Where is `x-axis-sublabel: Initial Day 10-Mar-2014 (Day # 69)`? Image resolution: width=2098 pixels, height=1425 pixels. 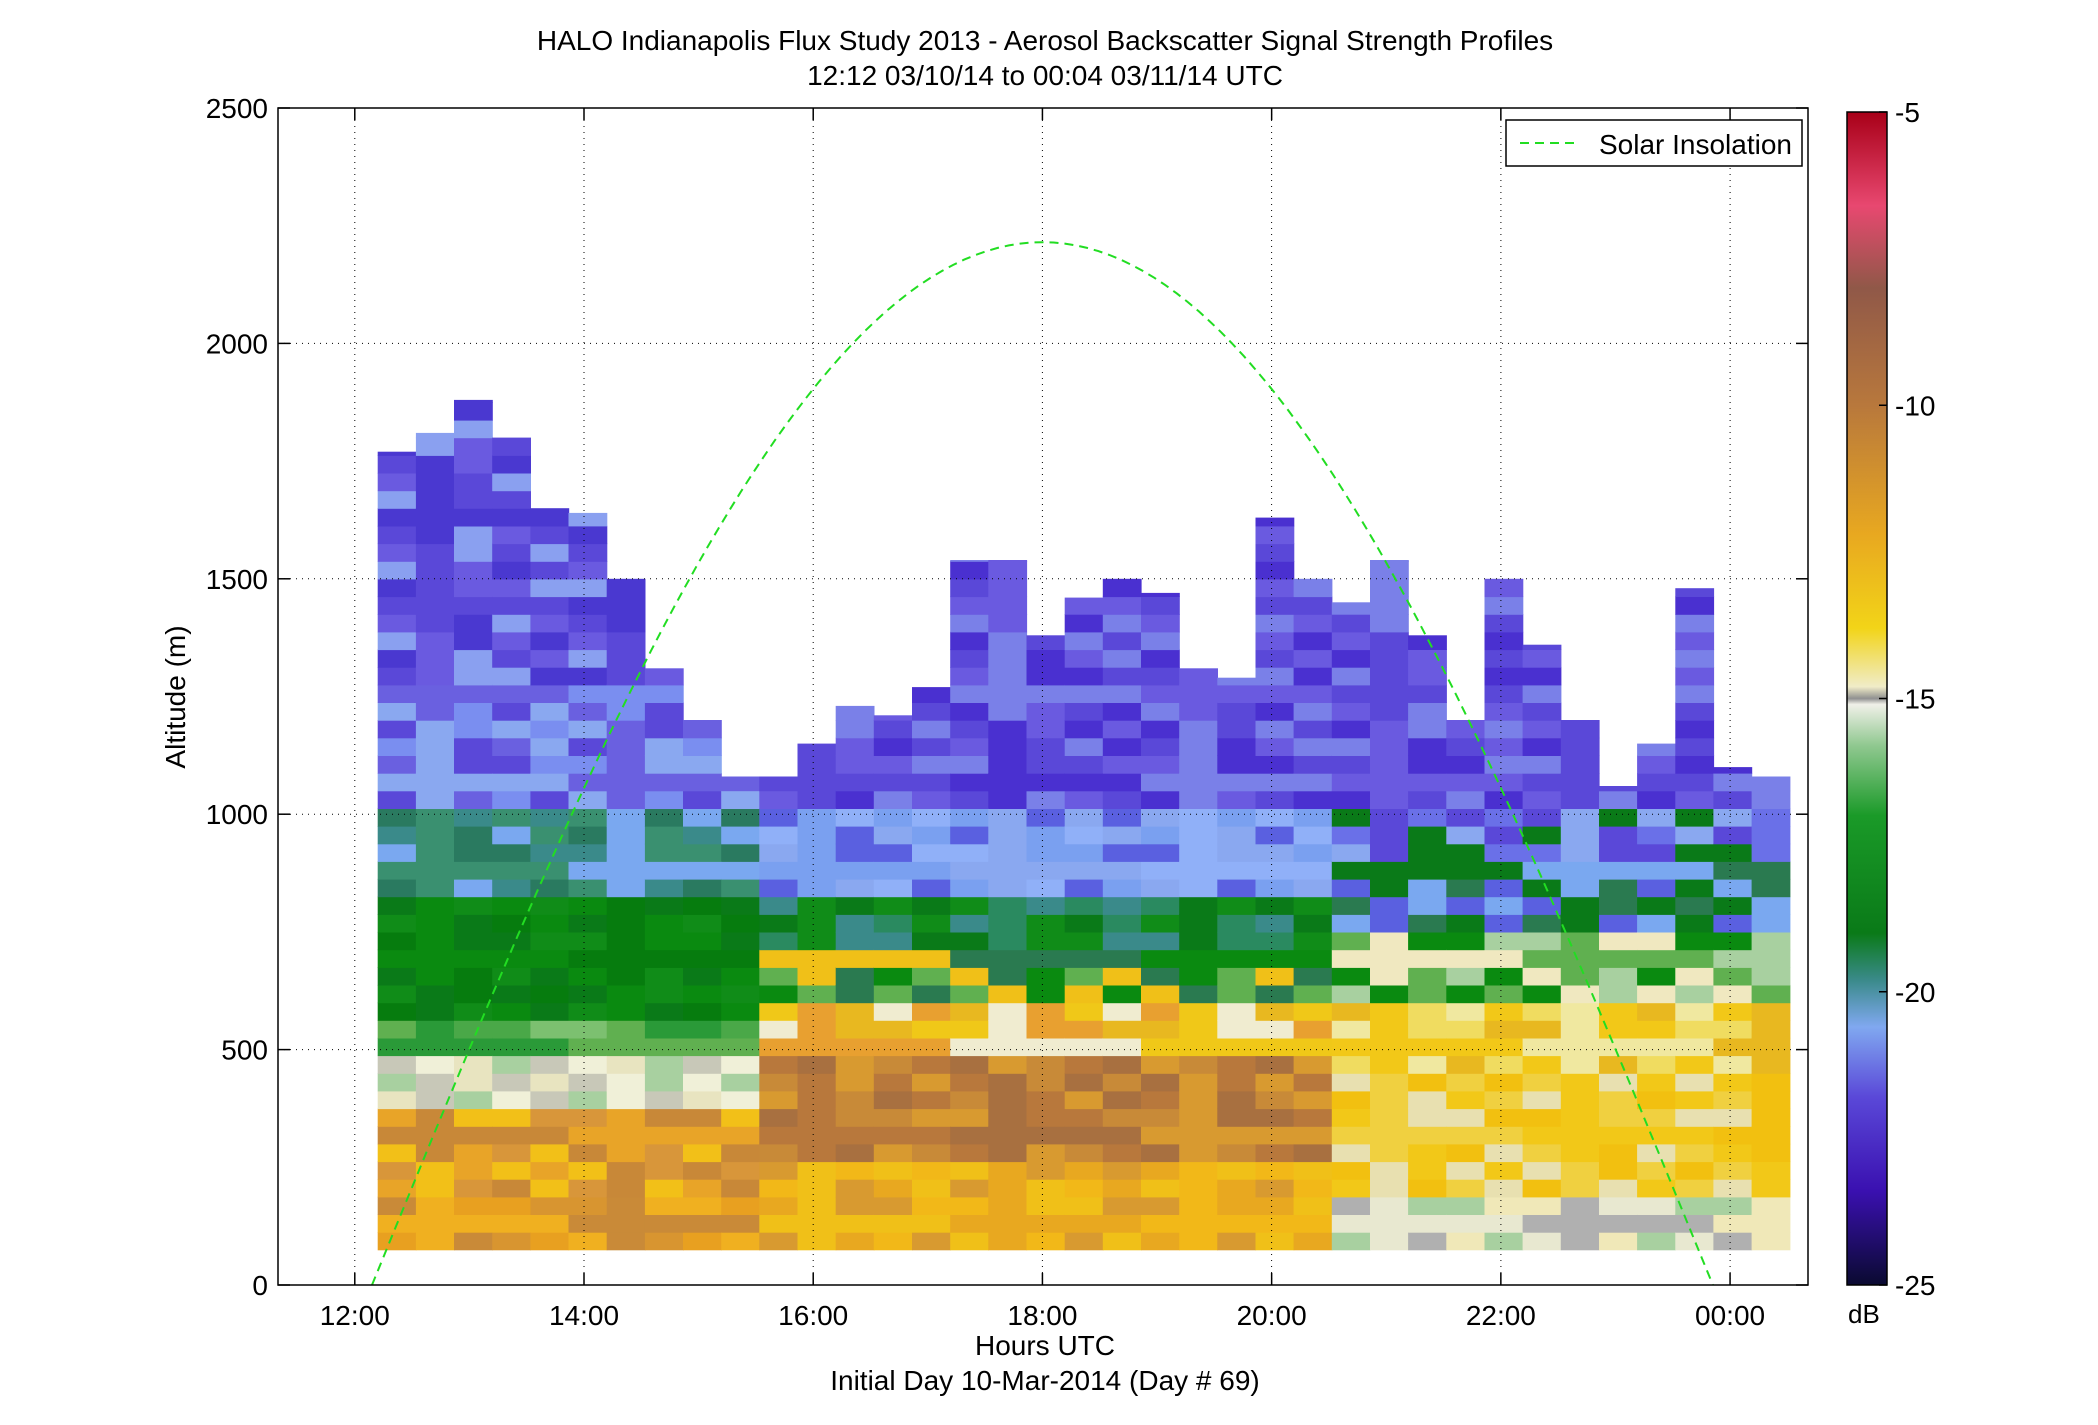
x-axis-sublabel: Initial Day 10-Mar-2014 (Day # 69) is located at coordinates (1045, 1380).